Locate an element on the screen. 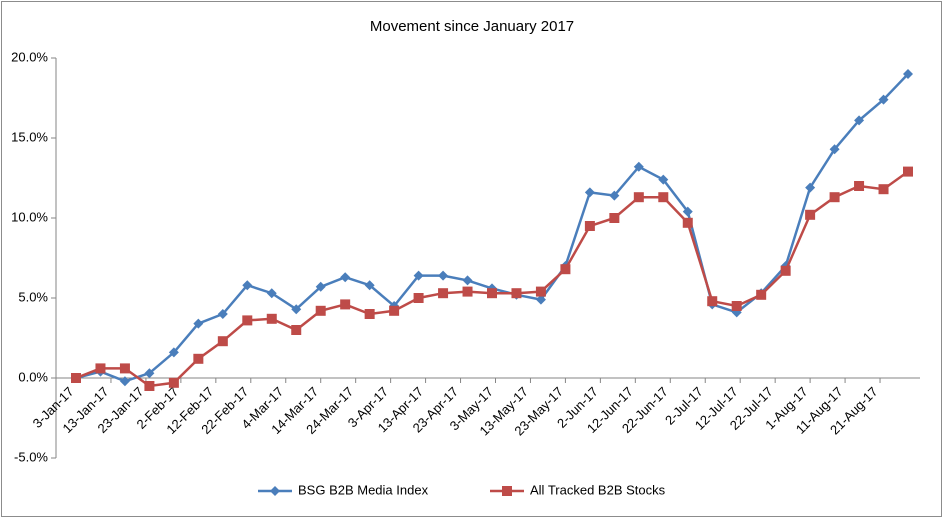 This screenshot has height=519, width=944. y-tick-label: 20.0% is located at coordinates (29, 56).